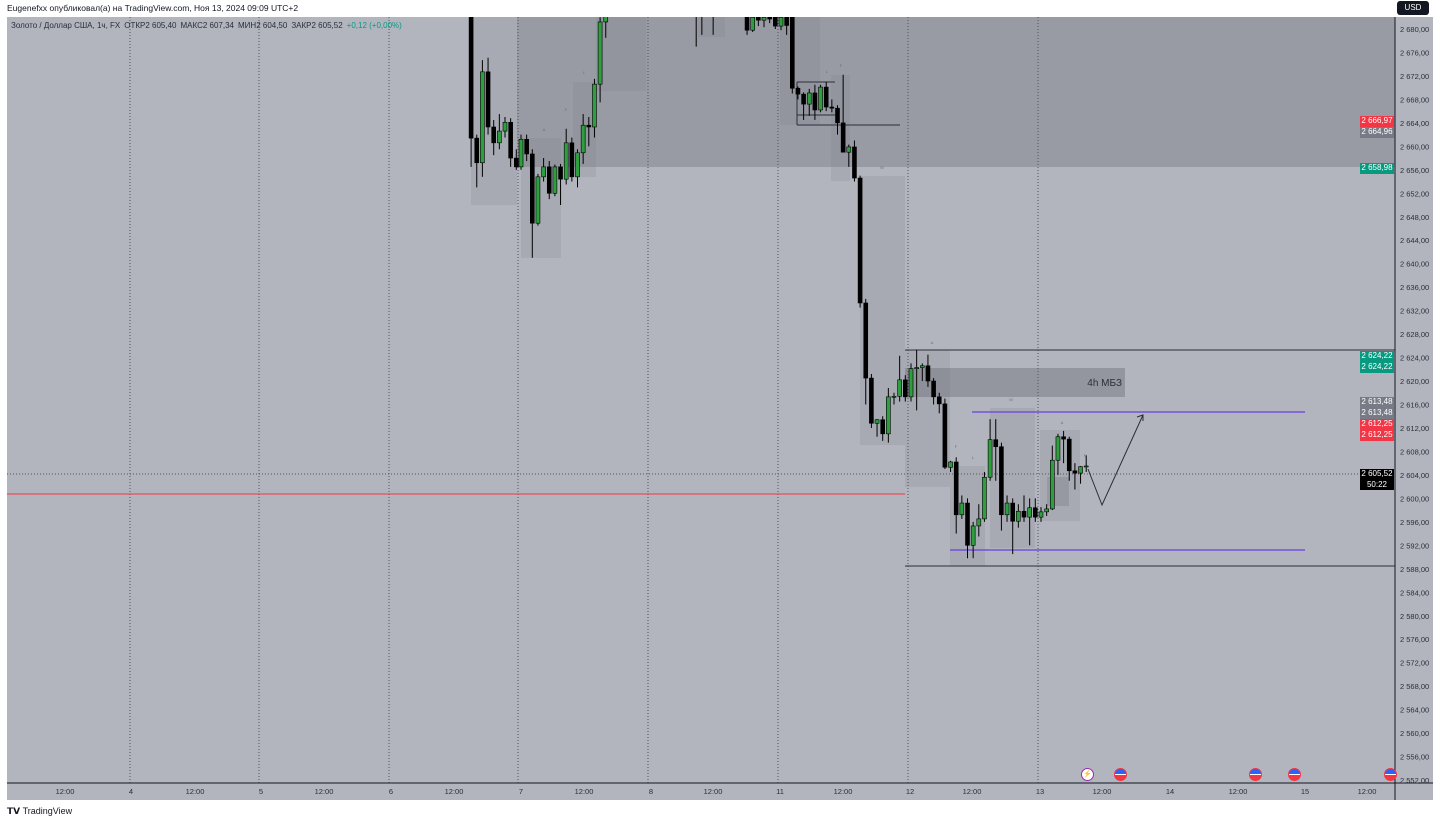 The width and height of the screenshot is (1440, 823). What do you see at coordinates (1413, 8) in the screenshot?
I see `currency-button: USD` at bounding box center [1413, 8].